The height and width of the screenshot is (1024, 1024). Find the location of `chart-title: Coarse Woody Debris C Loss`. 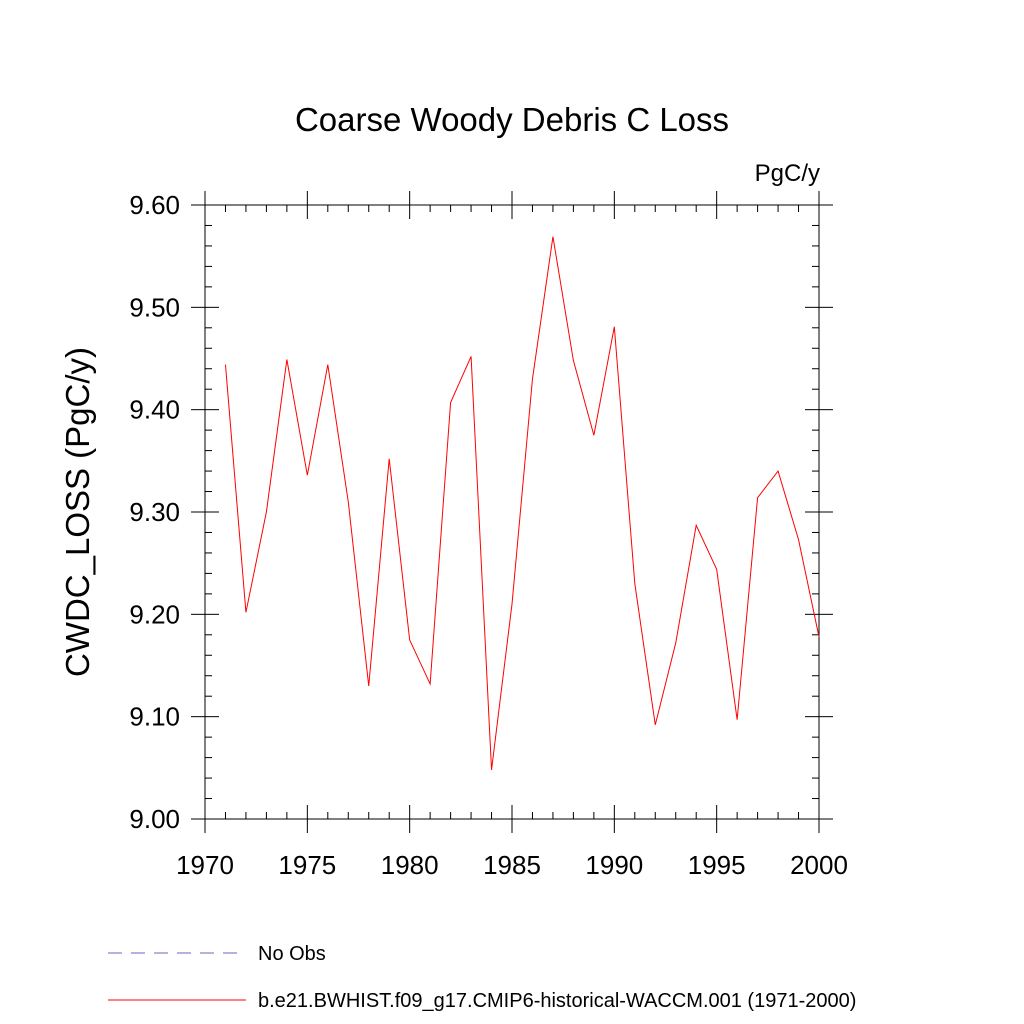

chart-title: Coarse Woody Debris C Loss is located at coordinates (512, 119).